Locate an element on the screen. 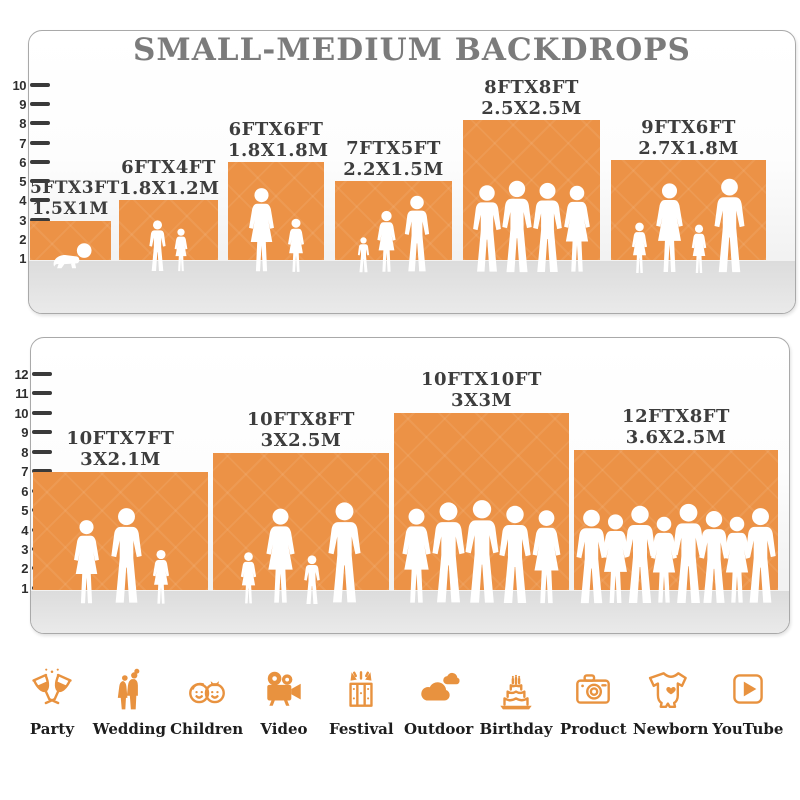 The height and width of the screenshot is (800, 800). category-newborn: Newborn is located at coordinates (671, 700).